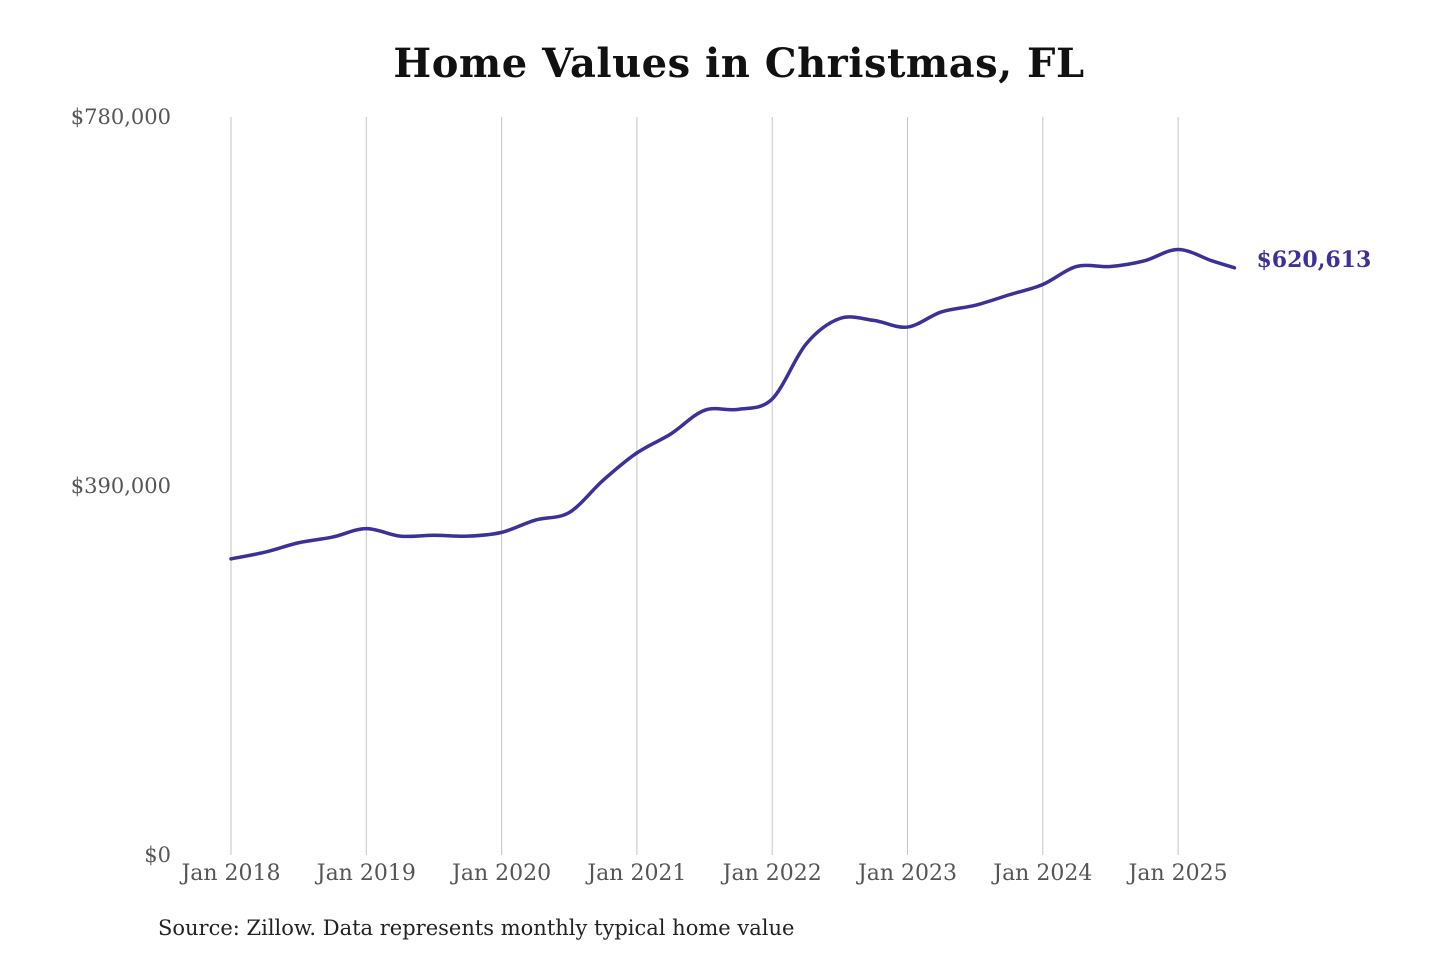 Image resolution: width=1440 pixels, height=960 pixels. Describe the element at coordinates (635, 873) in the screenshot. I see `x-tick-label: Jan 2021` at that location.